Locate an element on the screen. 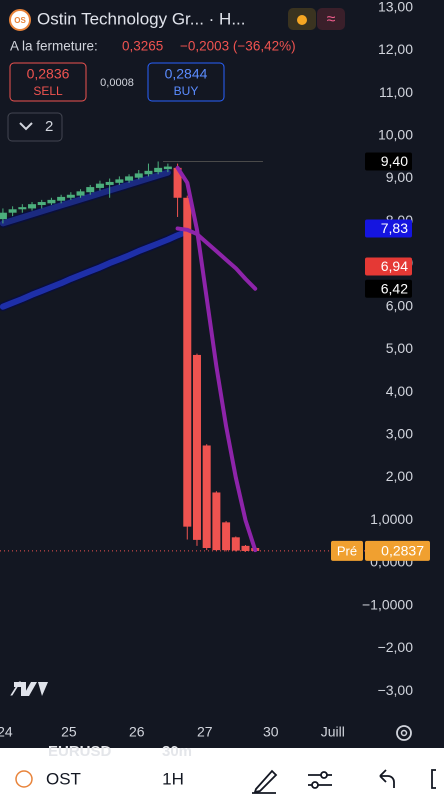 Image resolution: width=444 pixels, height=800 pixels. alert-icon is located at coordinates (331, 19).